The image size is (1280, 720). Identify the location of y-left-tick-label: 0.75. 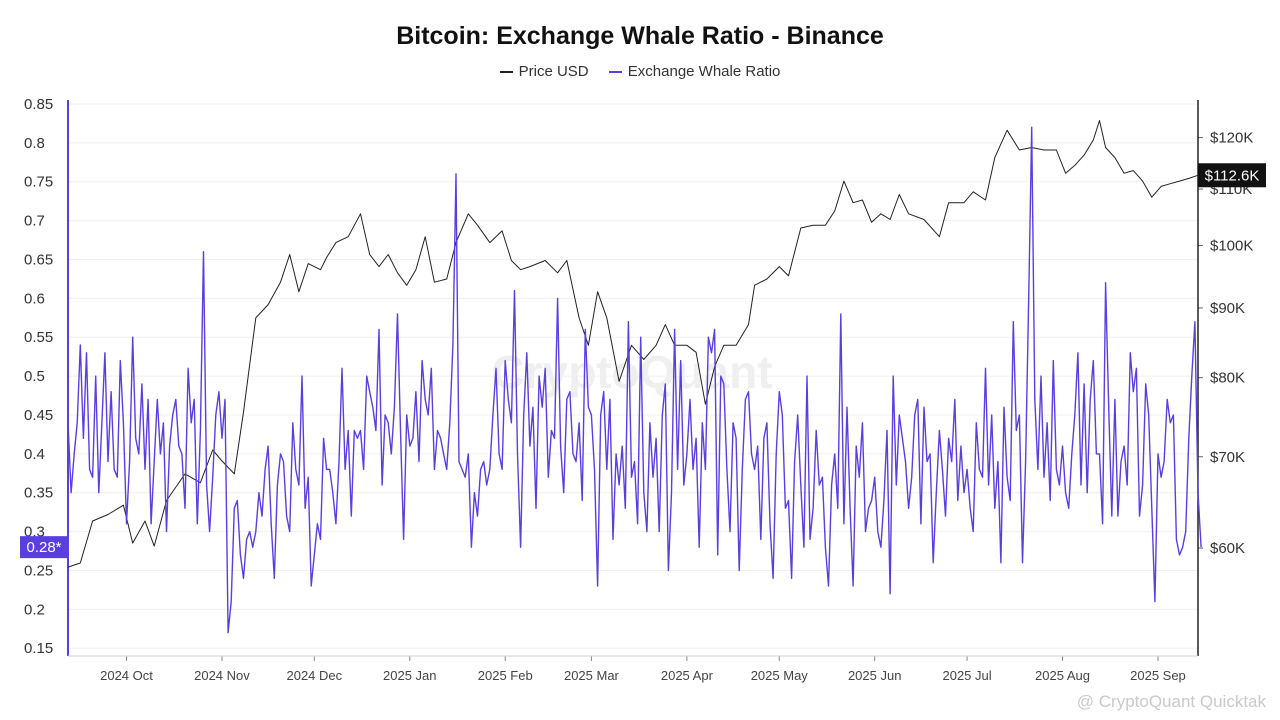
(38, 182).